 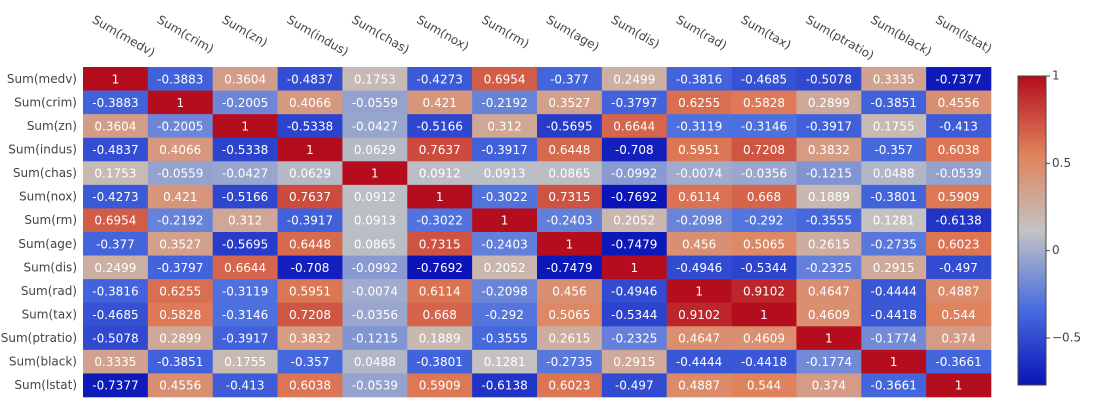 I want to click on x-axis-tick-label: Sum(chas), so click(x=380, y=34).